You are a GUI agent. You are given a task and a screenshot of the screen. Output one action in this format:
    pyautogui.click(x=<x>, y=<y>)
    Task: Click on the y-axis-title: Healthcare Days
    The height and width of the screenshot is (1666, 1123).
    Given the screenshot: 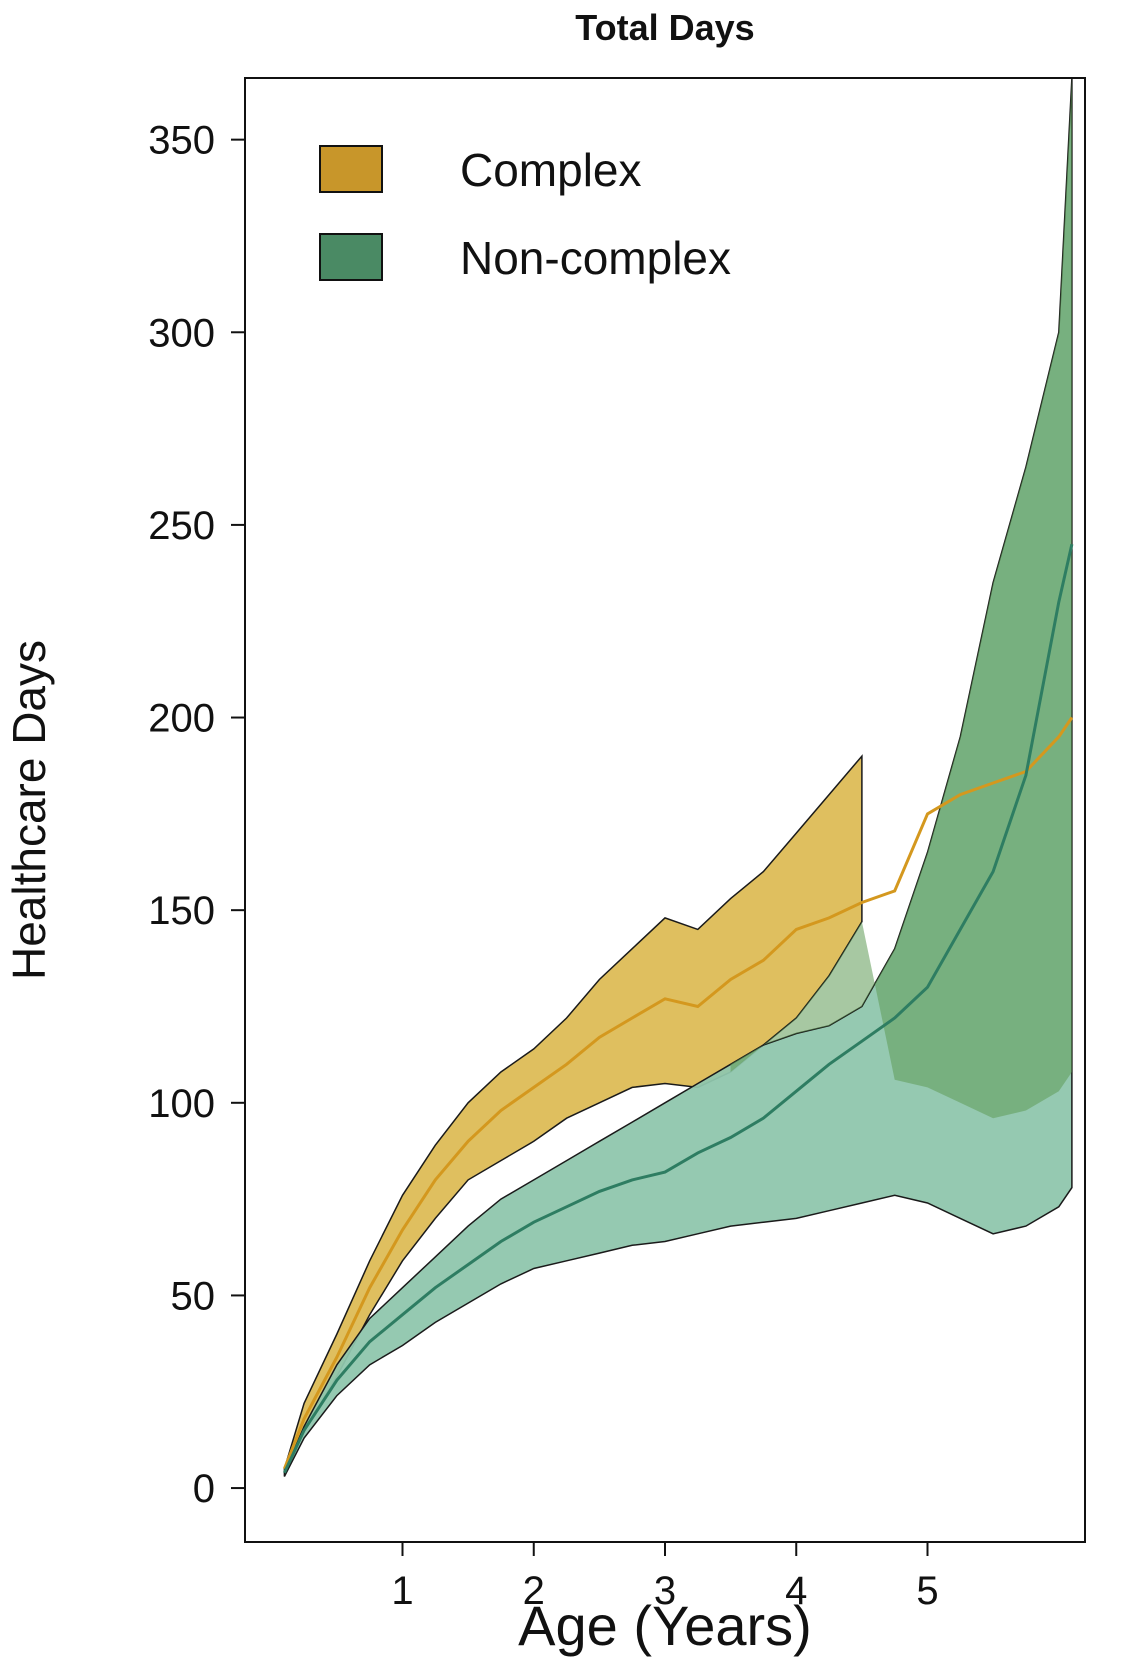 What is the action you would take?
    pyautogui.click(x=29, y=810)
    